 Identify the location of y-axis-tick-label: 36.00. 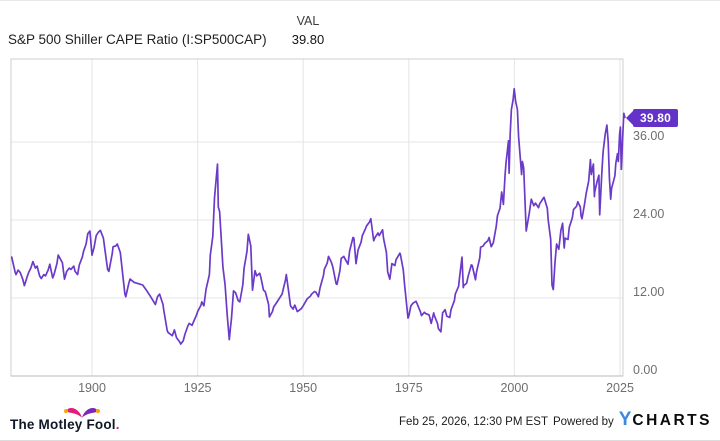
(648, 136).